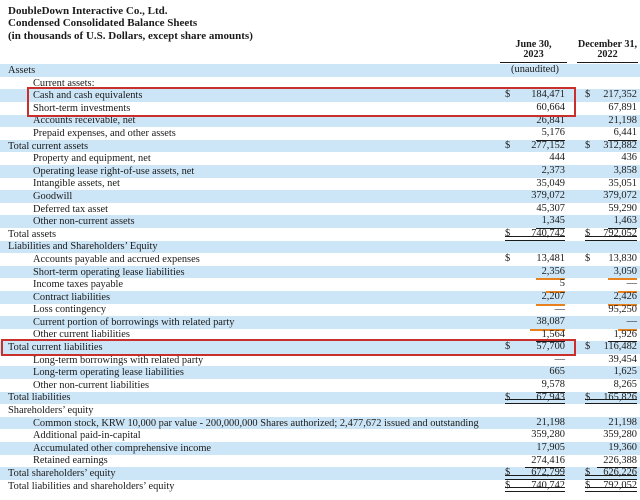 Image resolution: width=640 pixels, height=500 pixels. What do you see at coordinates (39, 398) in the screenshot?
I see `row-label: Total liabilities` at bounding box center [39, 398].